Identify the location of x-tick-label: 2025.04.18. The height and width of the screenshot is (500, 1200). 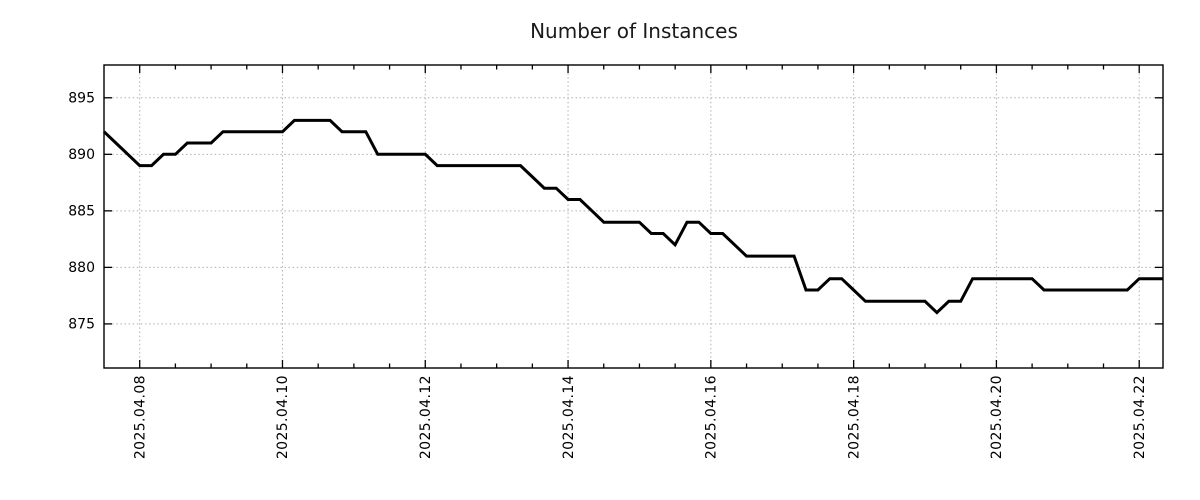
(854, 417).